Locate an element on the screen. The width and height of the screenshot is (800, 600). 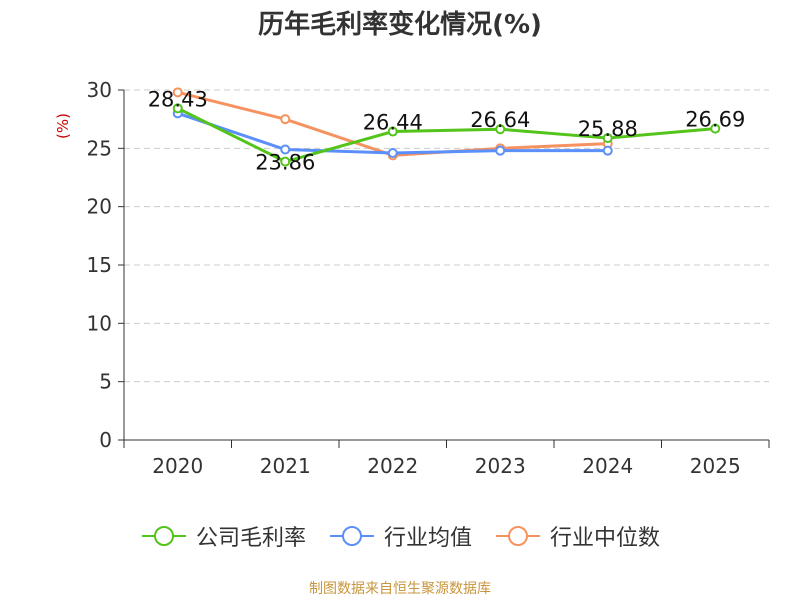
x-tick-label: 2022 is located at coordinates (392, 466).